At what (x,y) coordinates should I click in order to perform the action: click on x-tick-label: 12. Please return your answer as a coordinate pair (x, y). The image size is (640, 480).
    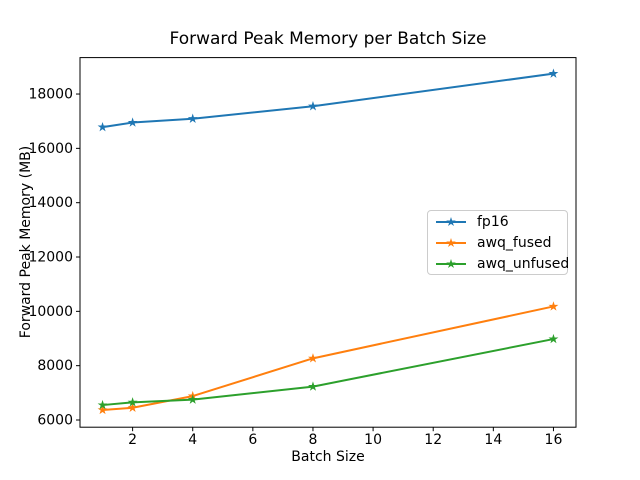
    Looking at the image, I should click on (433, 440).